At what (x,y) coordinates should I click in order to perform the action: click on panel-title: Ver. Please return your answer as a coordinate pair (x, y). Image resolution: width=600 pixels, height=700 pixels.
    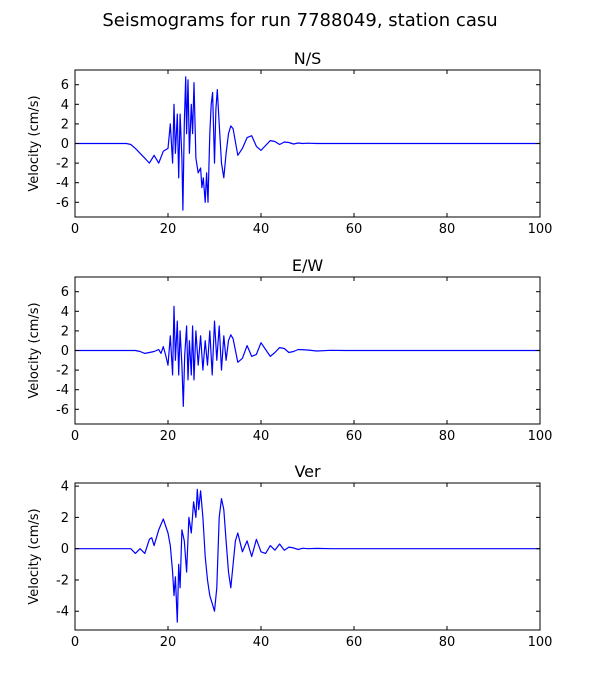
    Looking at the image, I should click on (307, 471).